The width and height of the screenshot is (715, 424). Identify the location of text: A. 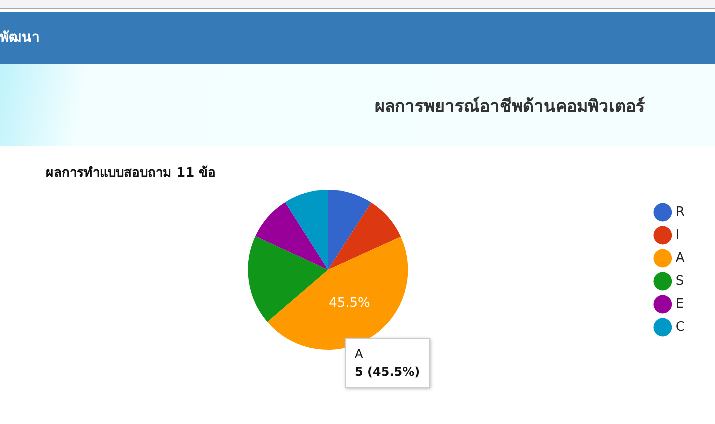
(359, 354).